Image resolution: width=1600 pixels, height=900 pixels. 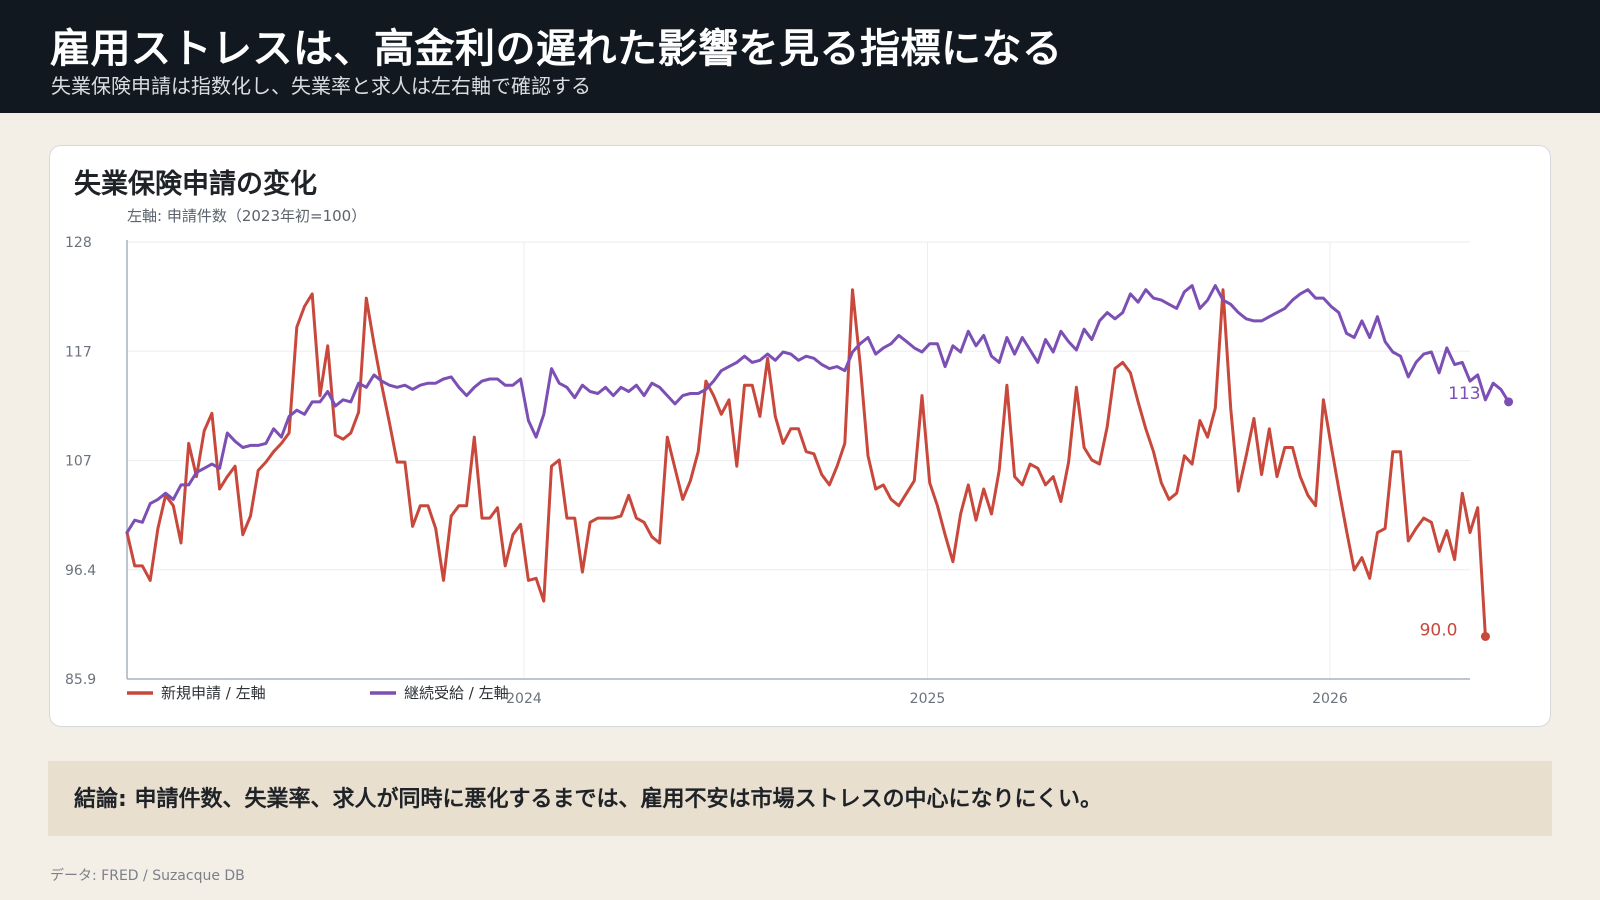 I want to click on legend-label-2: 継続受給 / 左軸, so click(x=456, y=693).